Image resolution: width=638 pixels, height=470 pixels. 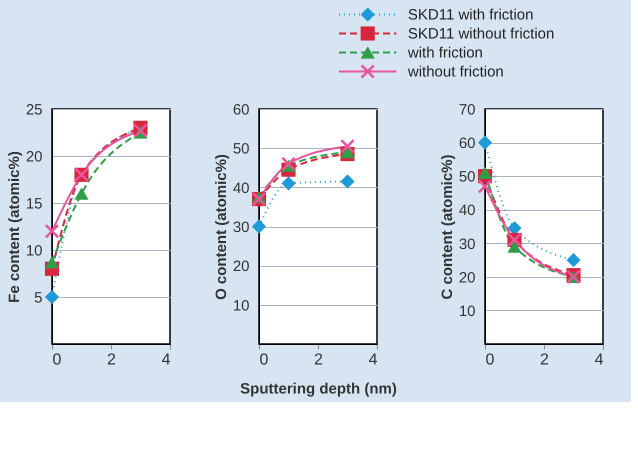 What do you see at coordinates (34, 110) in the screenshot?
I see `y-tick-label: 25` at bounding box center [34, 110].